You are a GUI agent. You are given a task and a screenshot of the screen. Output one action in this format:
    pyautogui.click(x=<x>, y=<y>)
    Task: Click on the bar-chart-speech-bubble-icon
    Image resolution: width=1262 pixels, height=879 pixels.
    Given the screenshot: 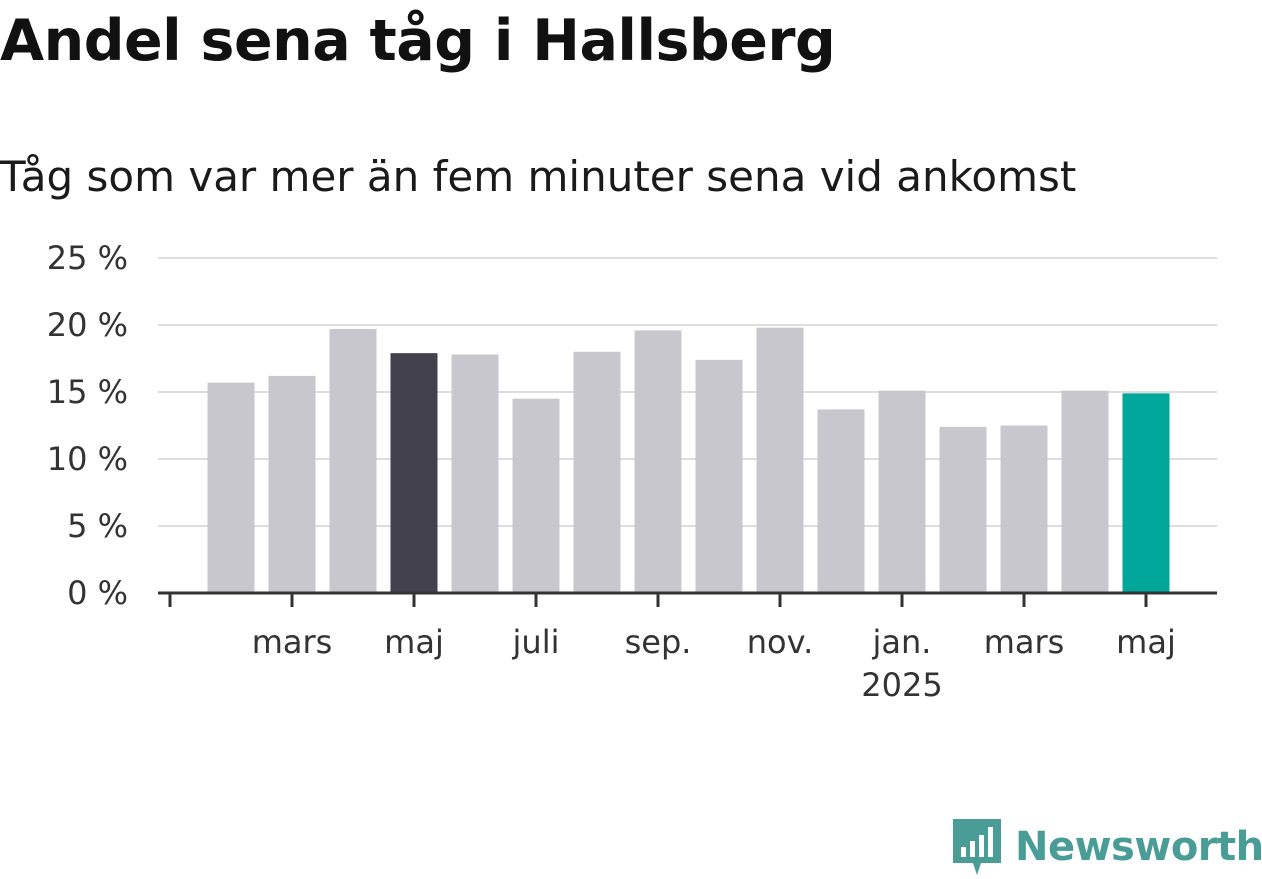 What is the action you would take?
    pyautogui.click(x=977, y=847)
    